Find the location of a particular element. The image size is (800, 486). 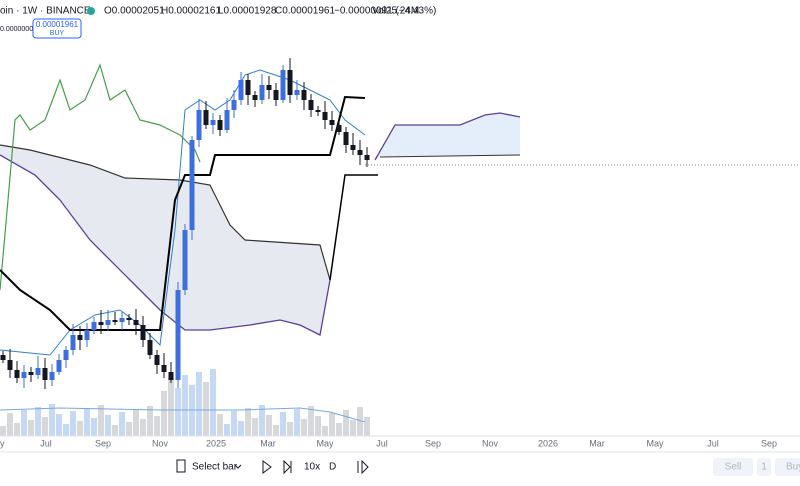

change: −0.00000091 (−4.43%) is located at coordinates (385, 11).